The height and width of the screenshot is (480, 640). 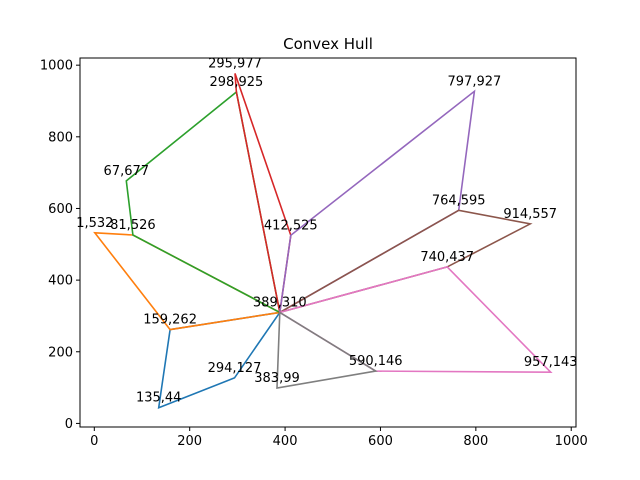 What do you see at coordinates (530, 214) in the screenshot?
I see `point-label: 914,557` at bounding box center [530, 214].